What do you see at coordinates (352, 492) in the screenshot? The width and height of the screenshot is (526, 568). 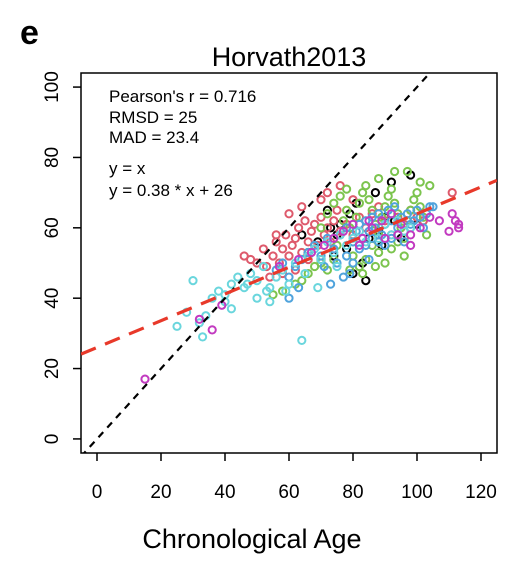 I see `x-tick-label: 80` at bounding box center [352, 492].